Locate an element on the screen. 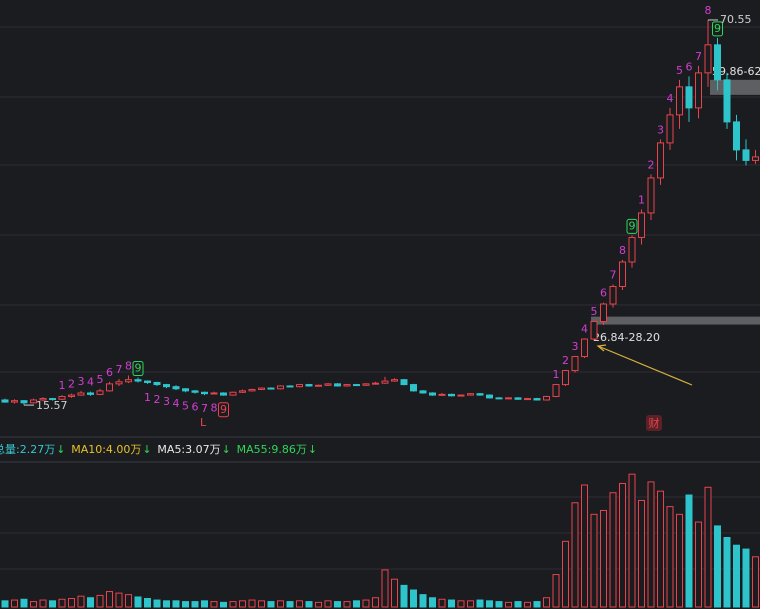 This screenshot has width=760, height=609. annotation-arrowhead is located at coordinates (601, 348).